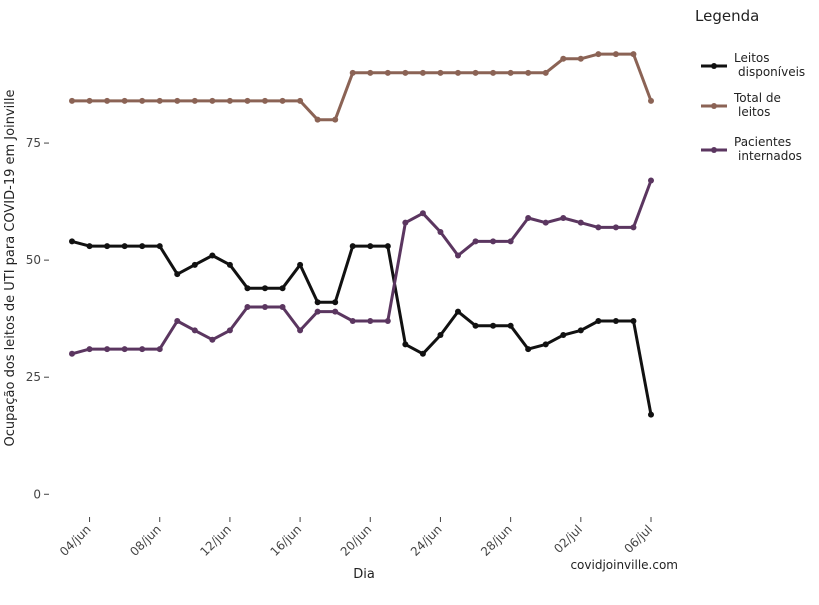  Describe the element at coordinates (638, 539) in the screenshot. I see `x-tick-label: 06/jul` at that location.